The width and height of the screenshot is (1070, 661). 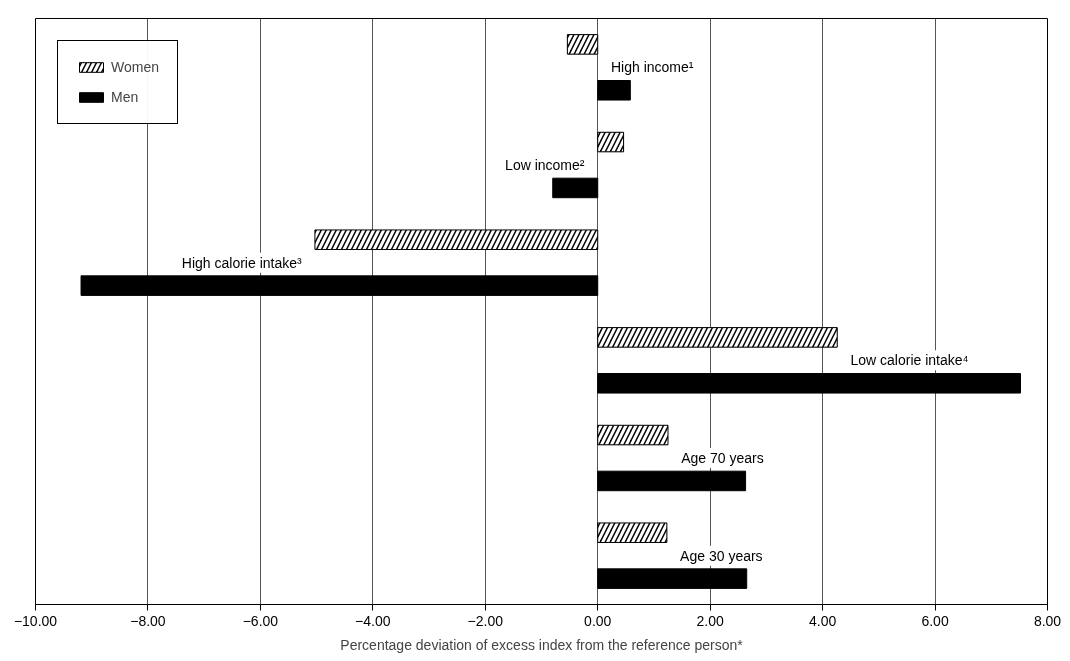 I want to click on x-tick-label: 2.00, so click(x=710, y=620).